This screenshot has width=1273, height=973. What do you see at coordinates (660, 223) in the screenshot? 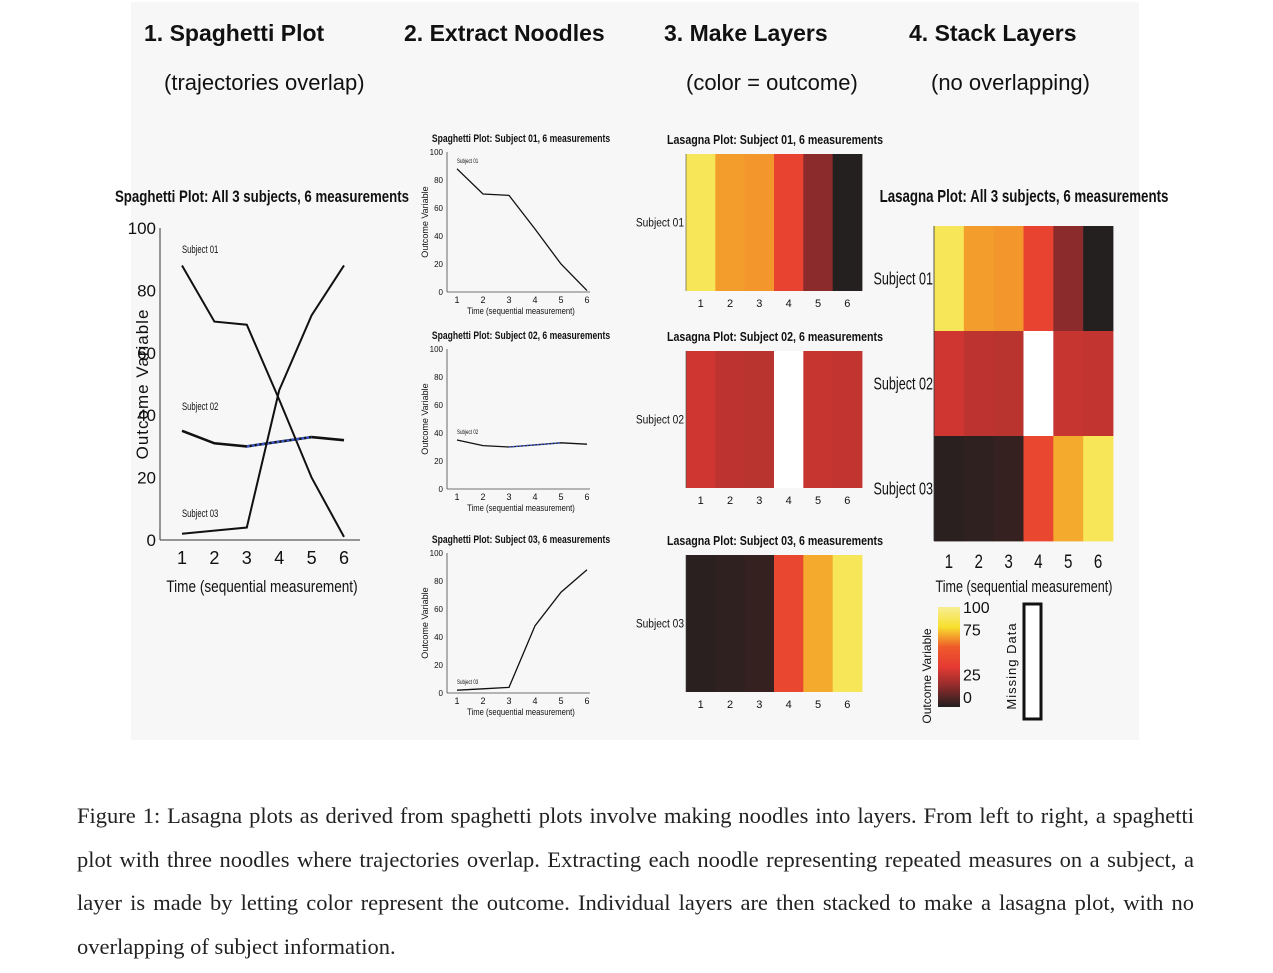
I see `lasagna-layer-row-label: Subject 01` at bounding box center [660, 223].